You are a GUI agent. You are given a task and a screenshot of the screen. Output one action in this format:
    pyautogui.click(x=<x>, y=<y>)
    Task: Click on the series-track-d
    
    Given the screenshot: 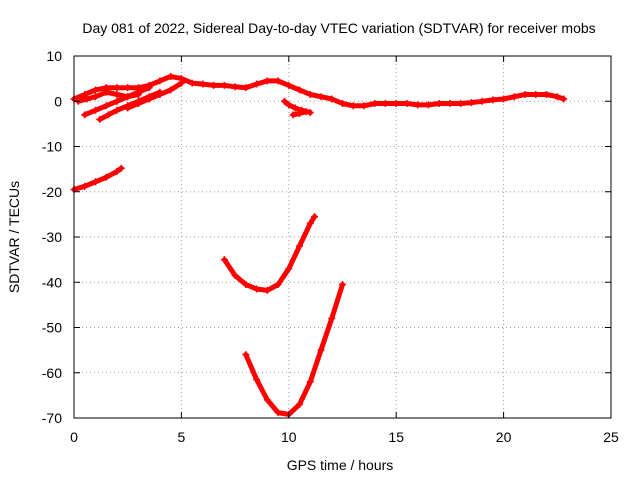 What is the action you would take?
    pyautogui.click(x=108, y=96)
    